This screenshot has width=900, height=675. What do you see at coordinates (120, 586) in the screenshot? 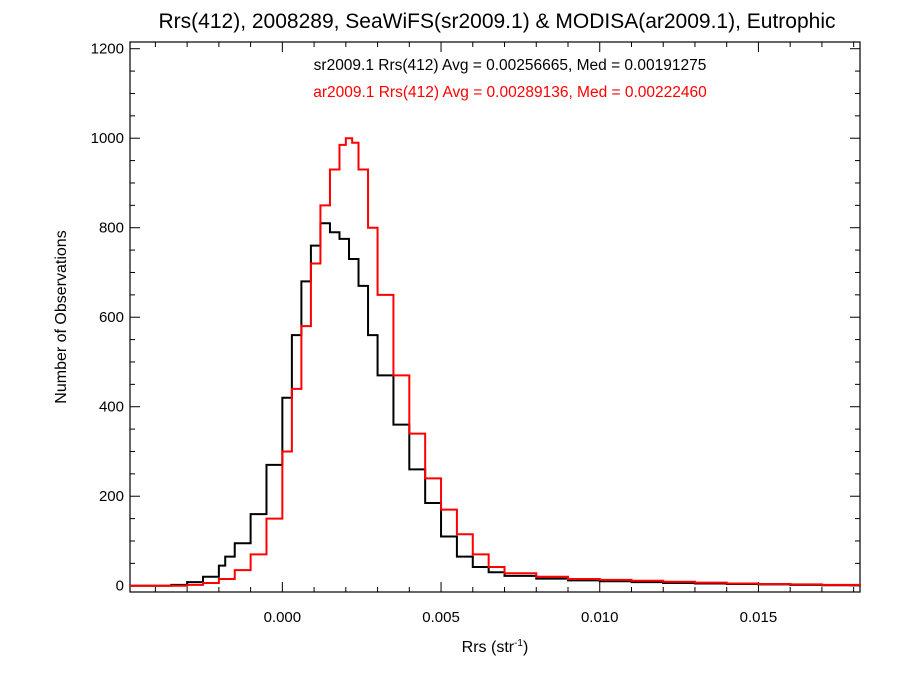
I see `y-tick-label: 0` at bounding box center [120, 586].